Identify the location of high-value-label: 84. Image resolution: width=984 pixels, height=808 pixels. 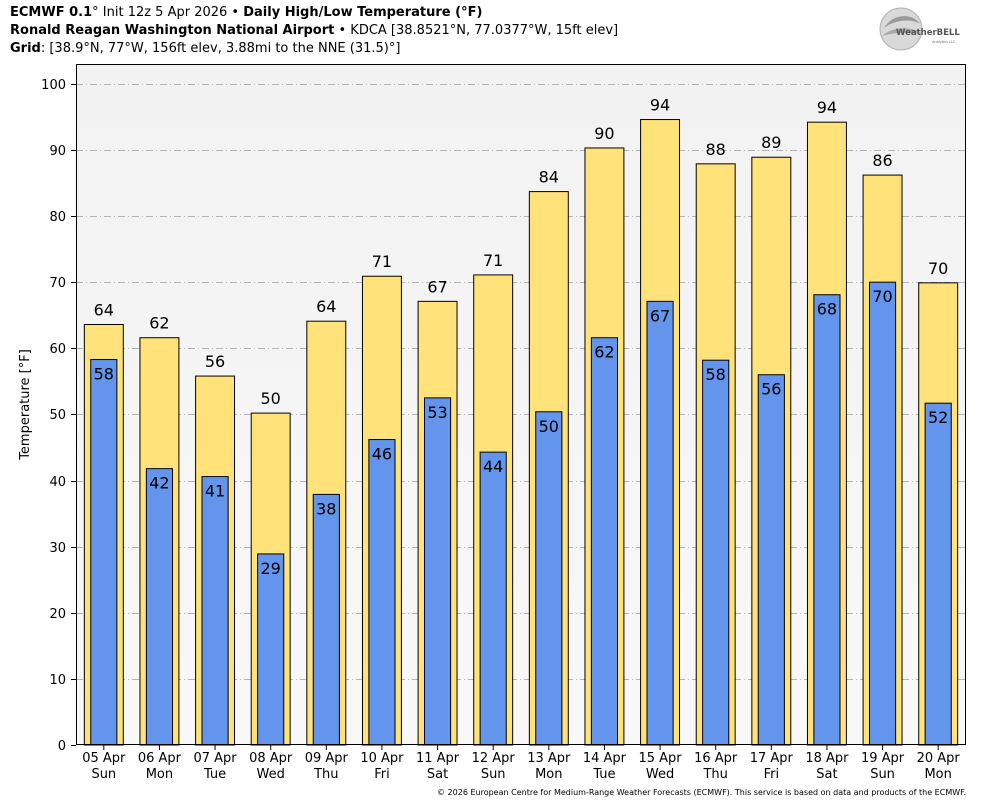
(549, 177).